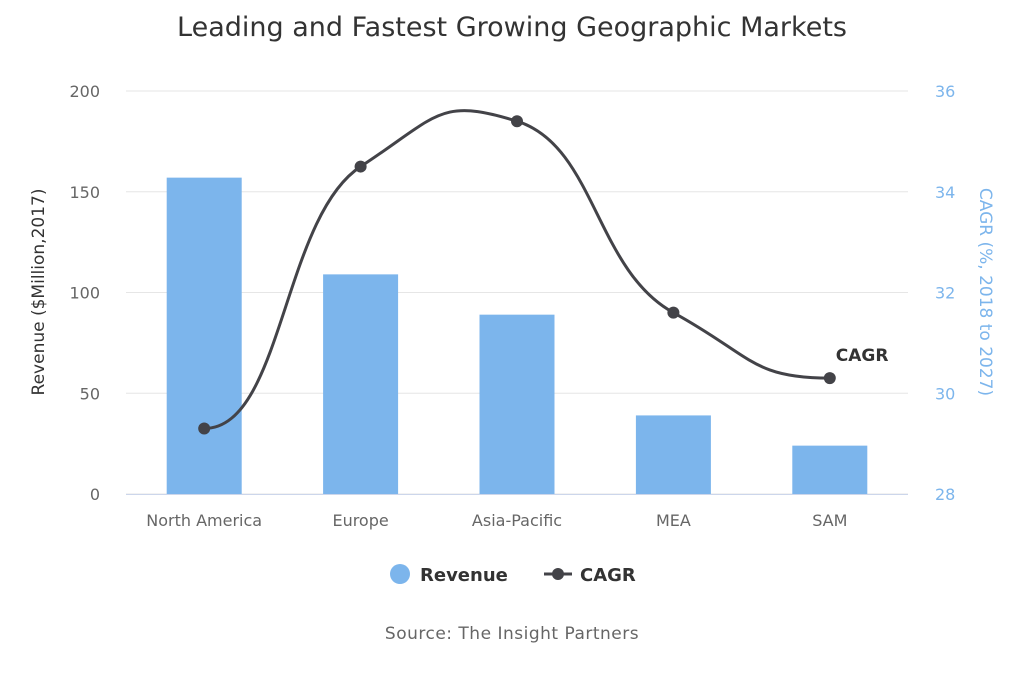 This screenshot has width=1024, height=683. Describe the element at coordinates (558, 574) in the screenshot. I see `legend-cagr-marker` at that location.